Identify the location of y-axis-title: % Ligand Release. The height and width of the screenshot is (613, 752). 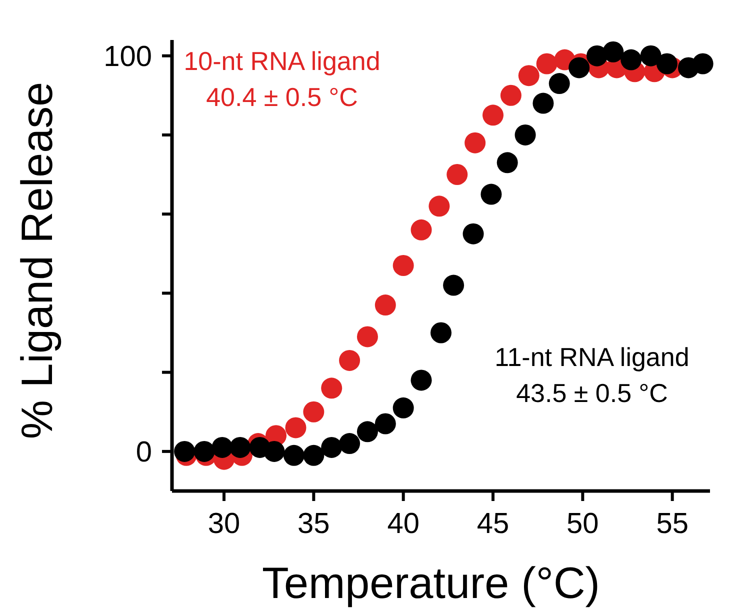
(37, 261).